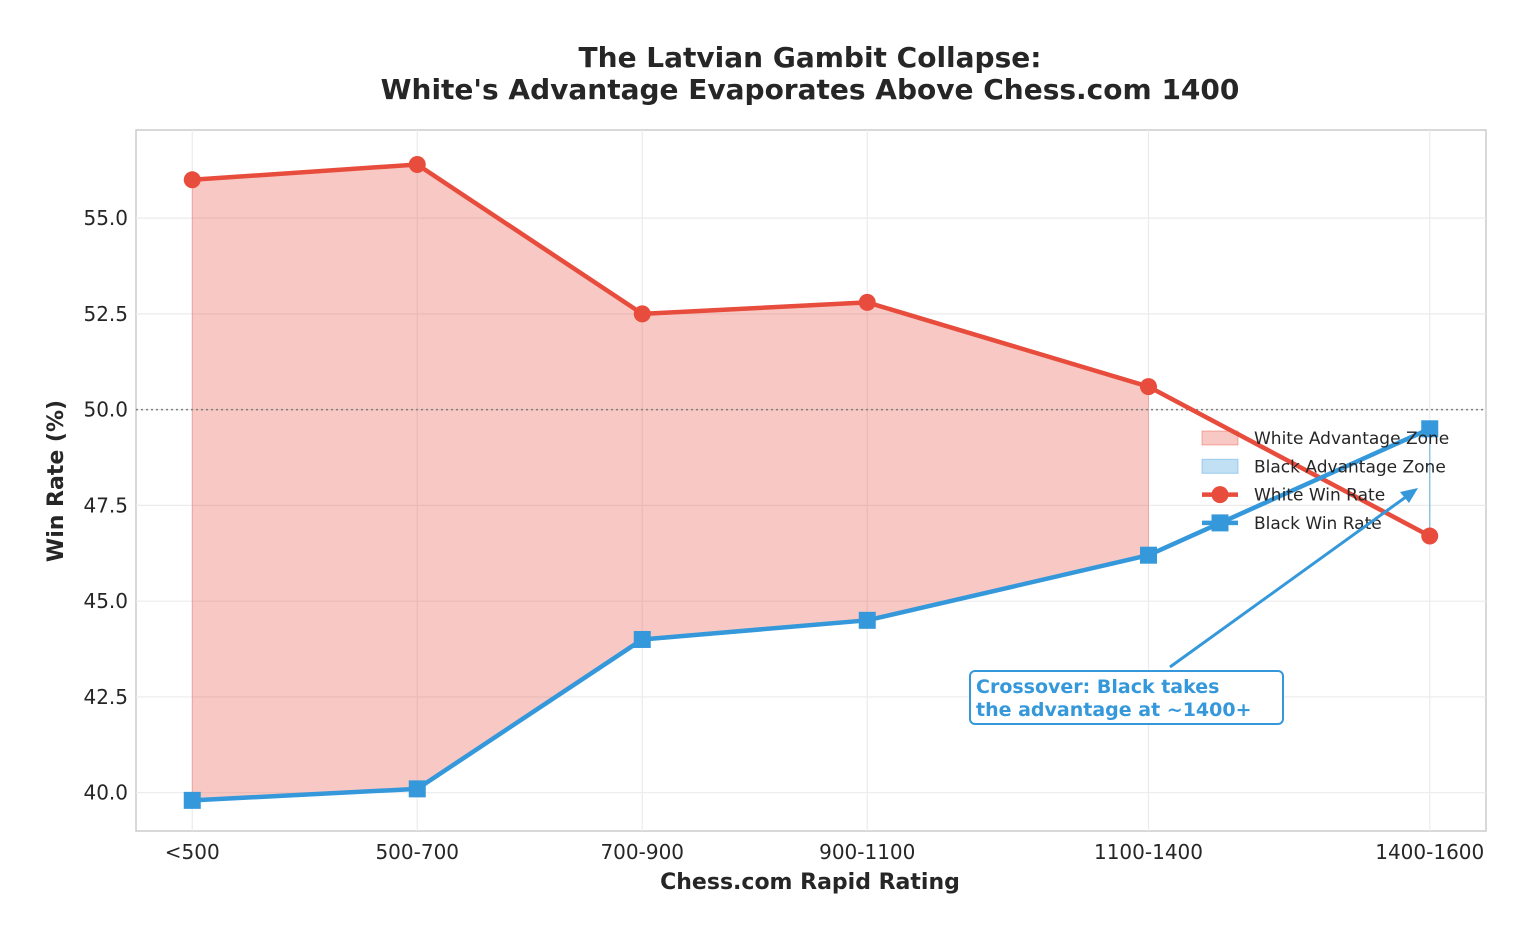  Describe the element at coordinates (105, 697) in the screenshot. I see `y-tick-label-1: 42.5` at that location.